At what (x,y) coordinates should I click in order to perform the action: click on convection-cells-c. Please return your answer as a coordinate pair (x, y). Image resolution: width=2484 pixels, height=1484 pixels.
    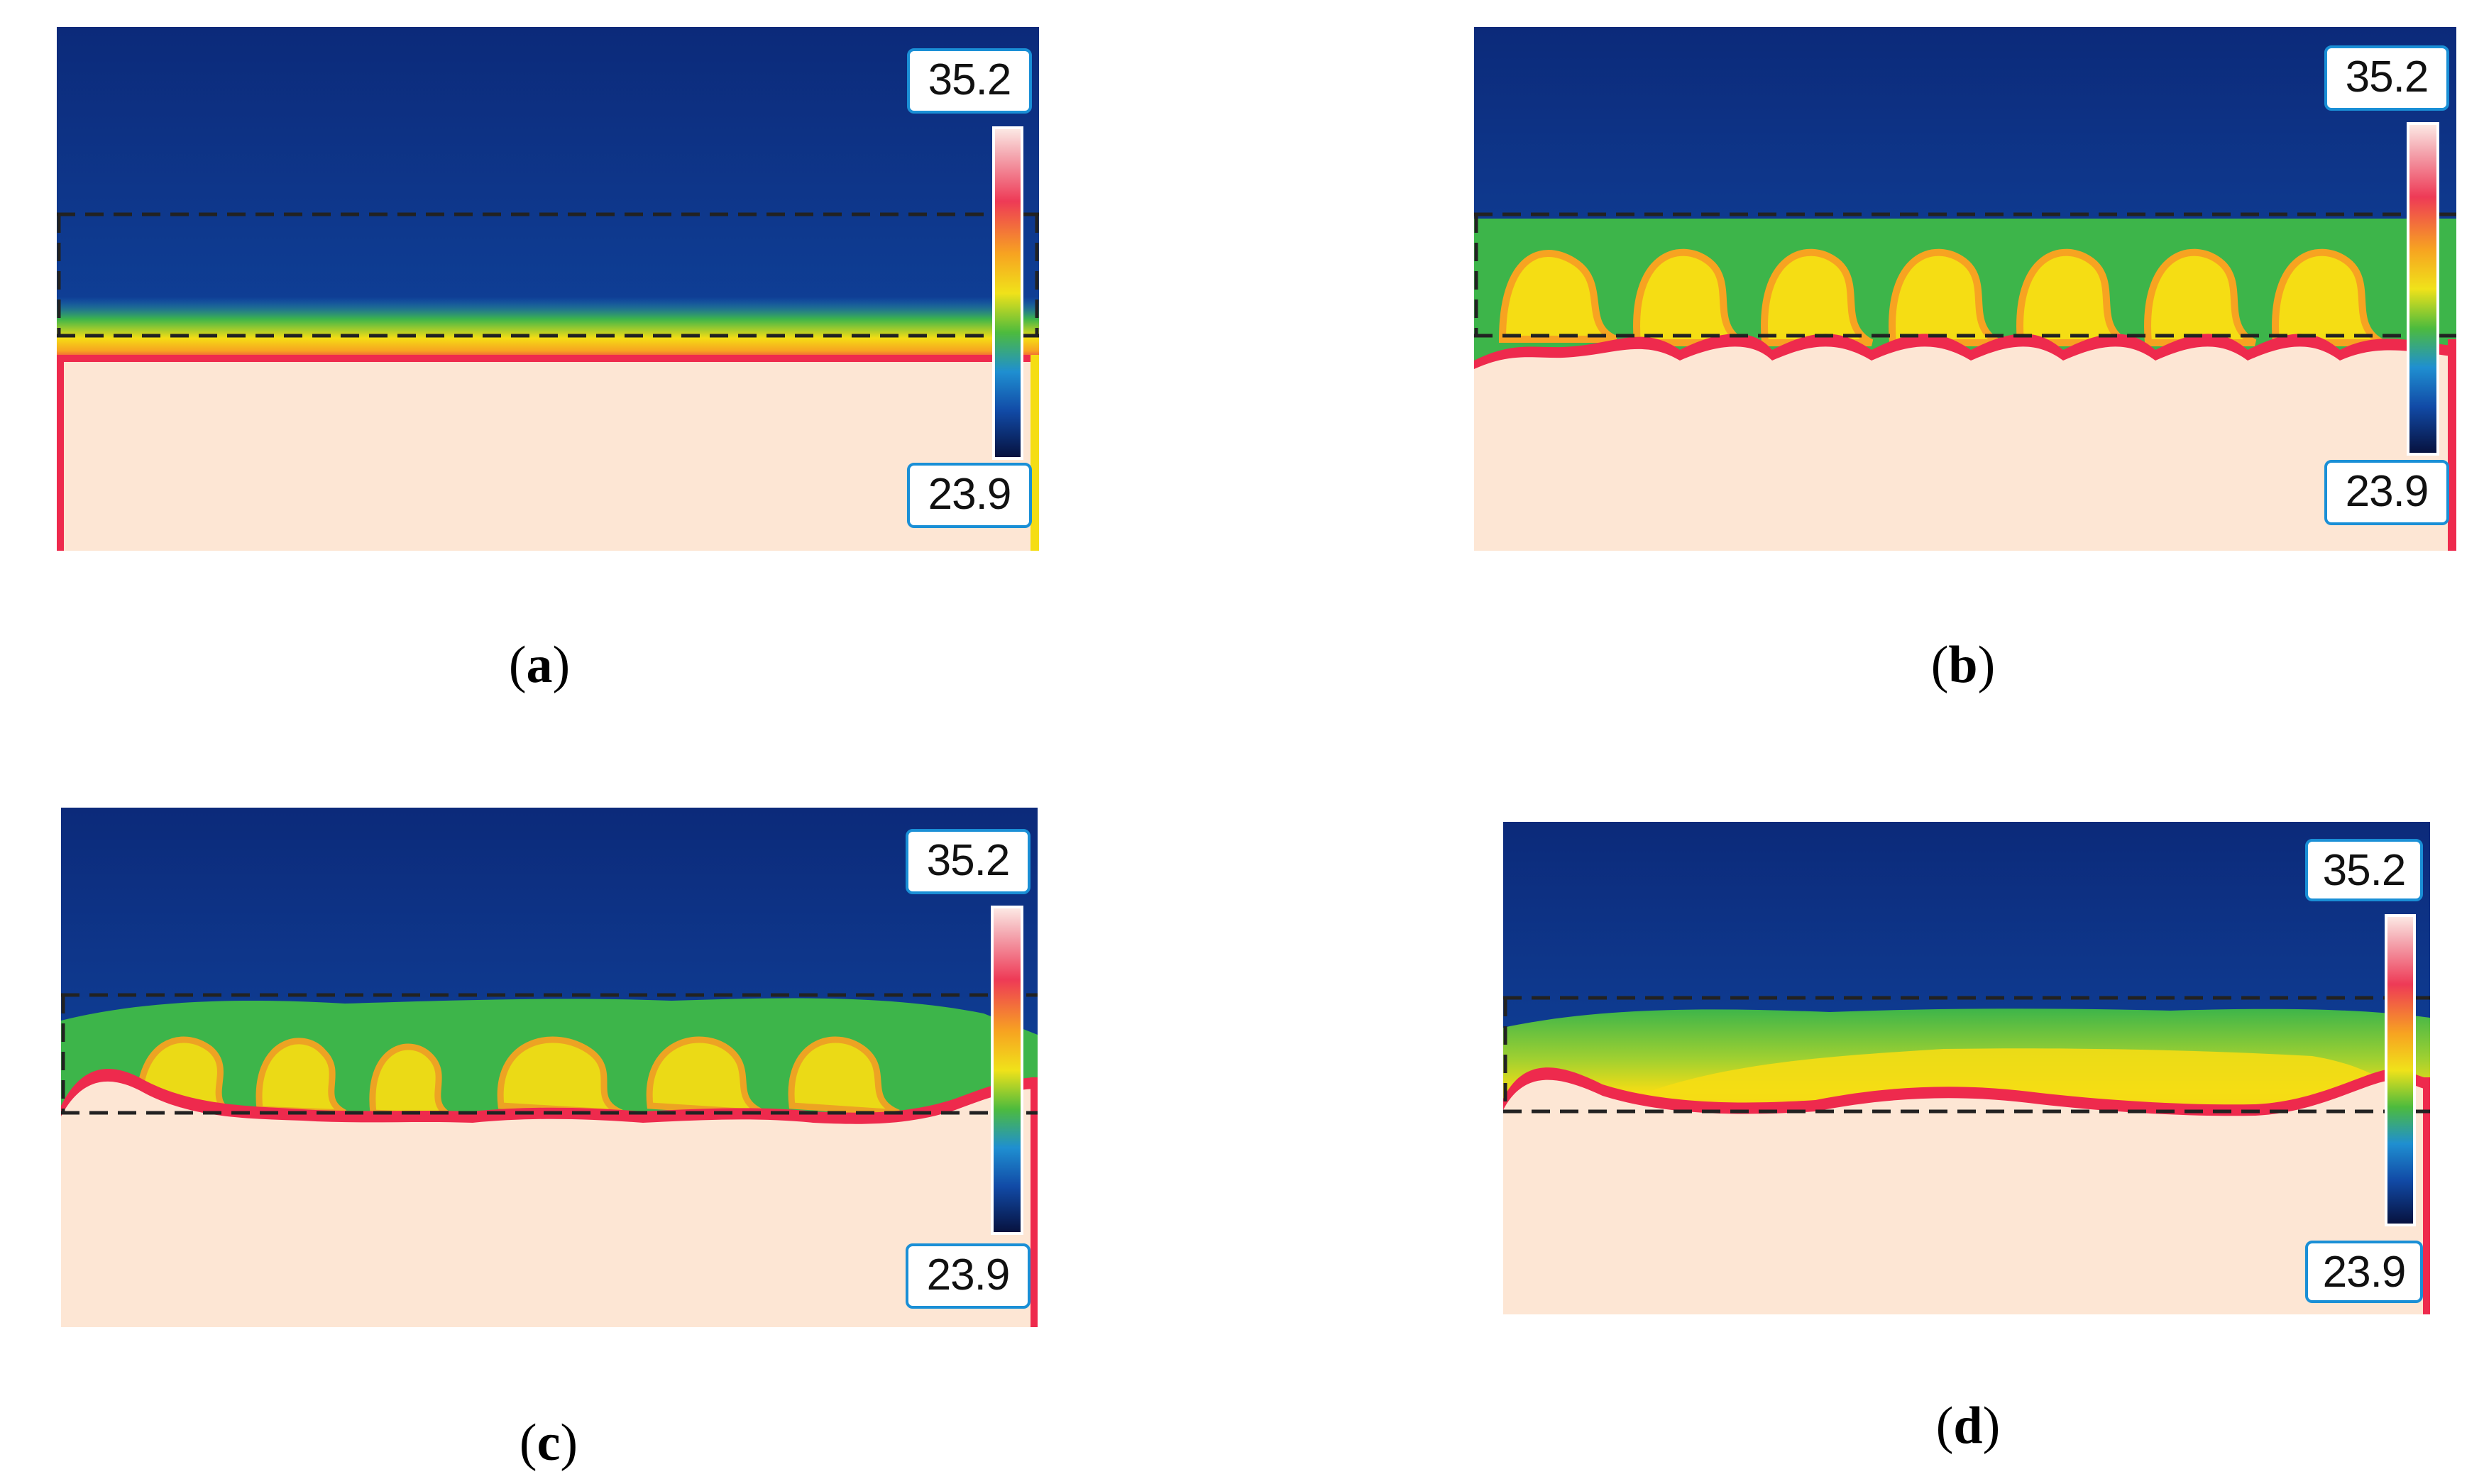
    Looking at the image, I should click on (518, 1078).